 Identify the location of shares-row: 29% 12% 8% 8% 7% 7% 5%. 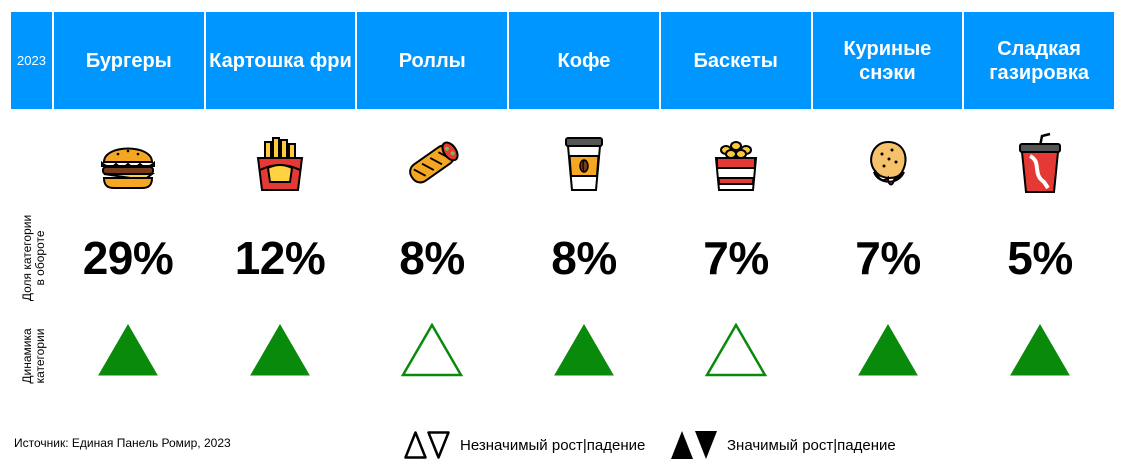
(584, 258).